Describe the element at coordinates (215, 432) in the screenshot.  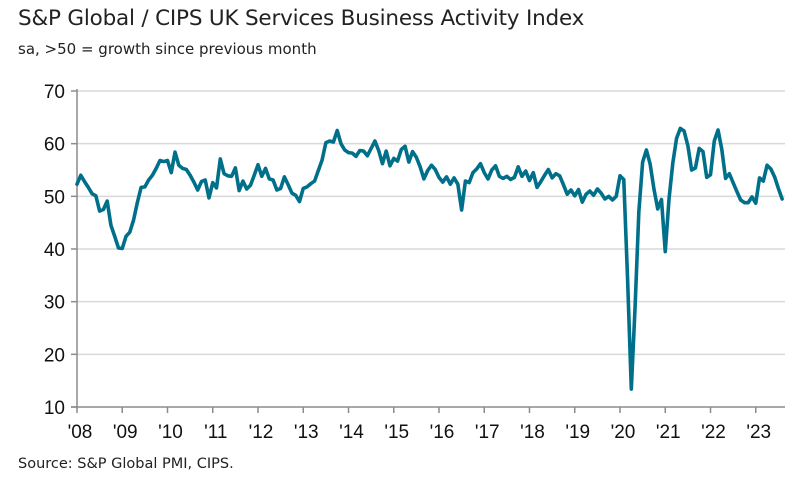
I see `x-tick-label: '11` at that location.